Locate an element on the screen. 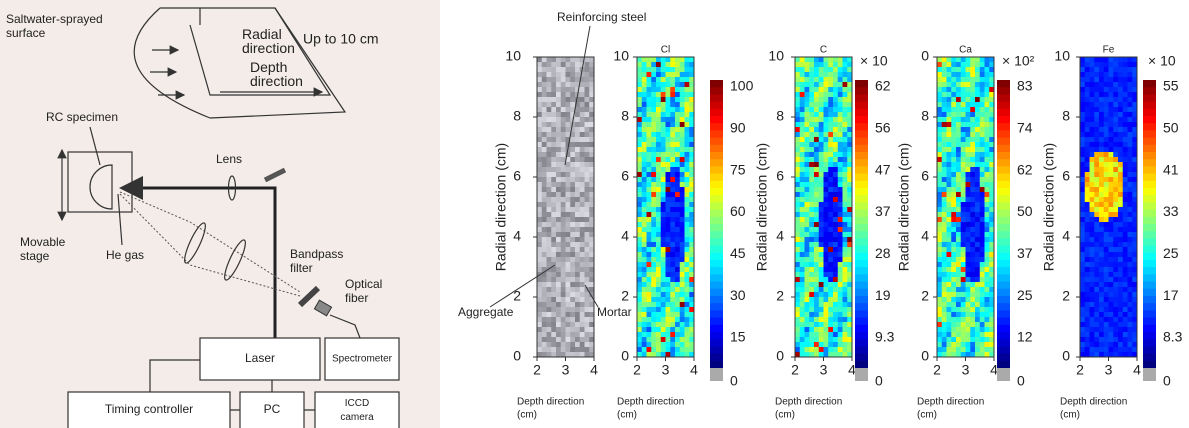  y-tick-label: 10 is located at coordinates (513, 56).